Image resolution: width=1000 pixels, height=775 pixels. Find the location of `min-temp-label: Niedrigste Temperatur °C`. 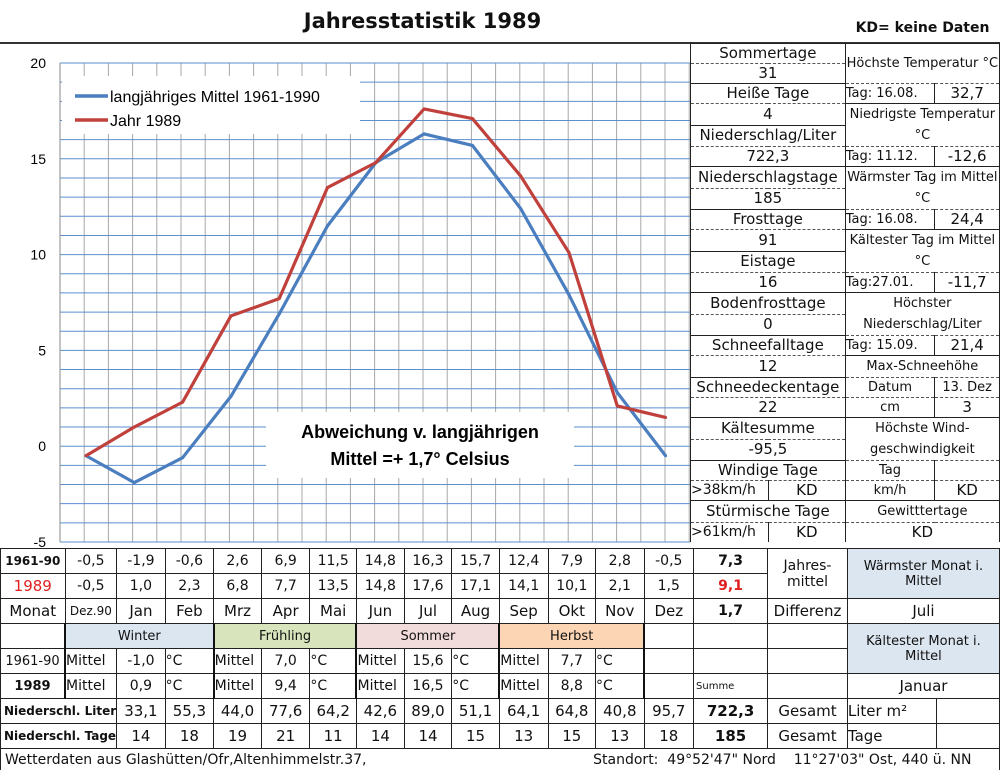

min-temp-label: Niedrigste Temperatur °C is located at coordinates (922, 125).